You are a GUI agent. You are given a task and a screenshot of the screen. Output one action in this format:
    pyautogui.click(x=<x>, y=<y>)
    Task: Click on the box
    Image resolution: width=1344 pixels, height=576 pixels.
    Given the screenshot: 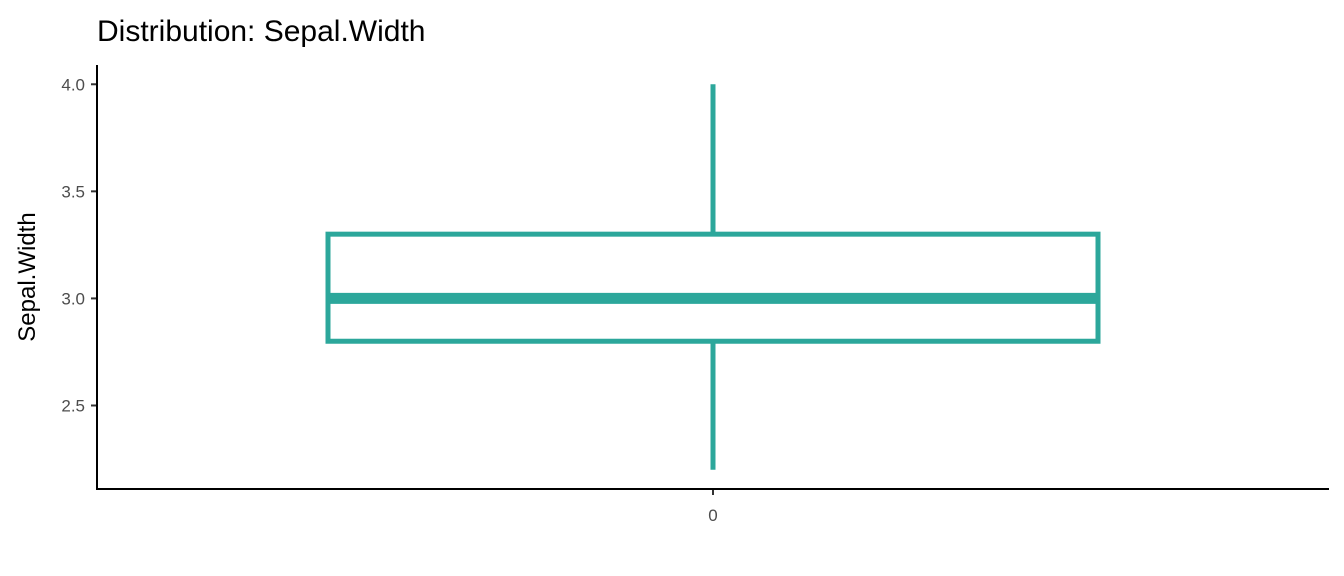 What is the action you would take?
    pyautogui.click(x=713, y=287)
    